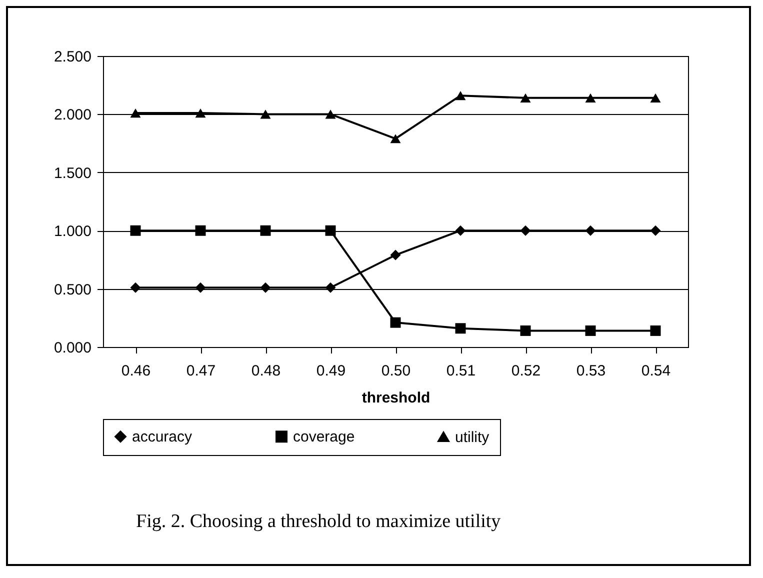  I want to click on legend-label: coverage, so click(324, 437).